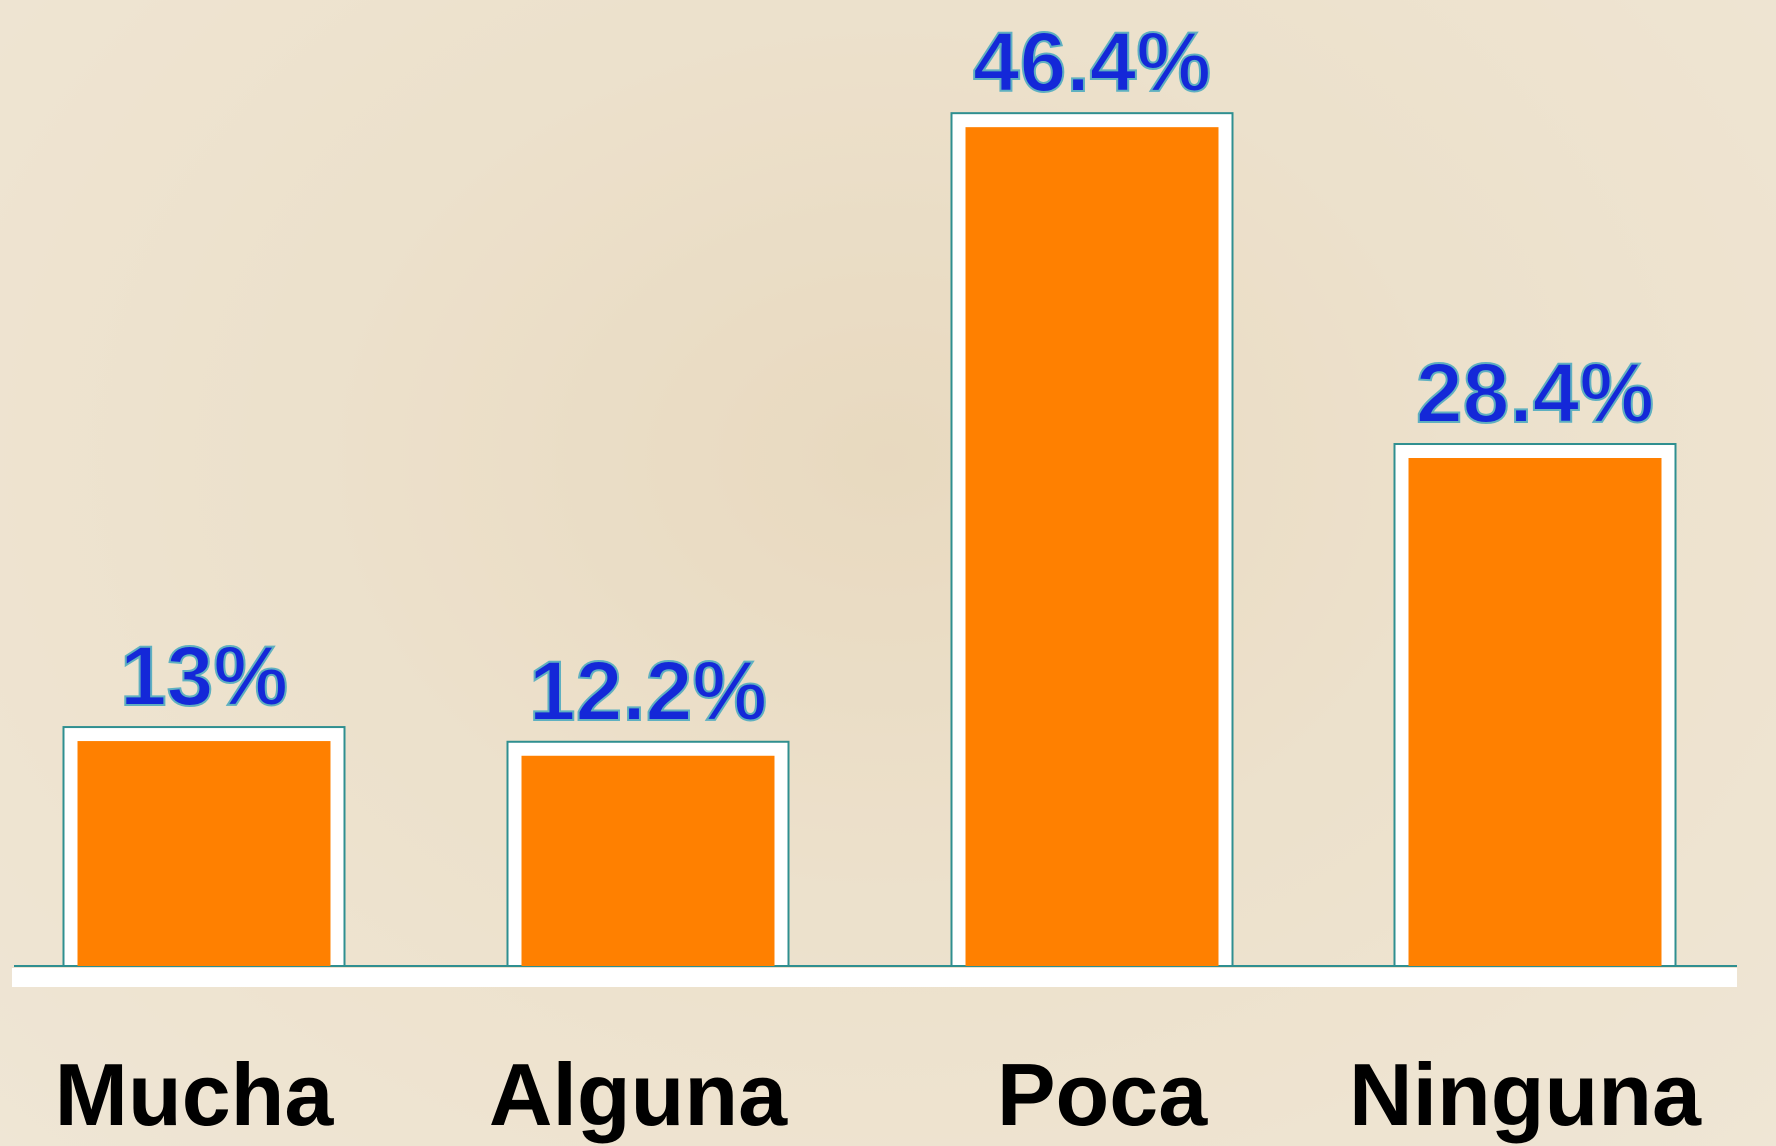 This screenshot has height=1146, width=1776. I want to click on x-tick-label: Alguna, so click(638, 1094).